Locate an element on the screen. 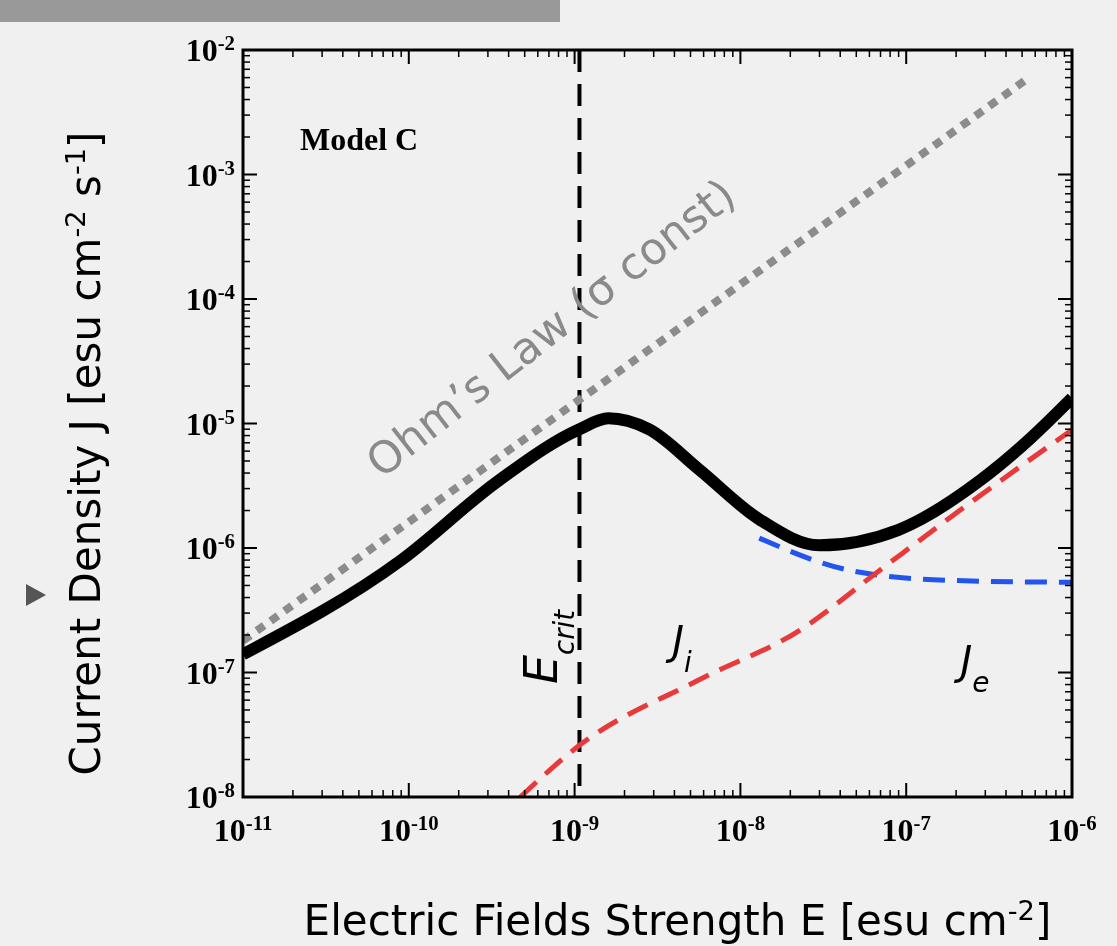 This screenshot has height=946, width=1117. x-tick-label: 10$^{-9}$ is located at coordinates (574, 829).